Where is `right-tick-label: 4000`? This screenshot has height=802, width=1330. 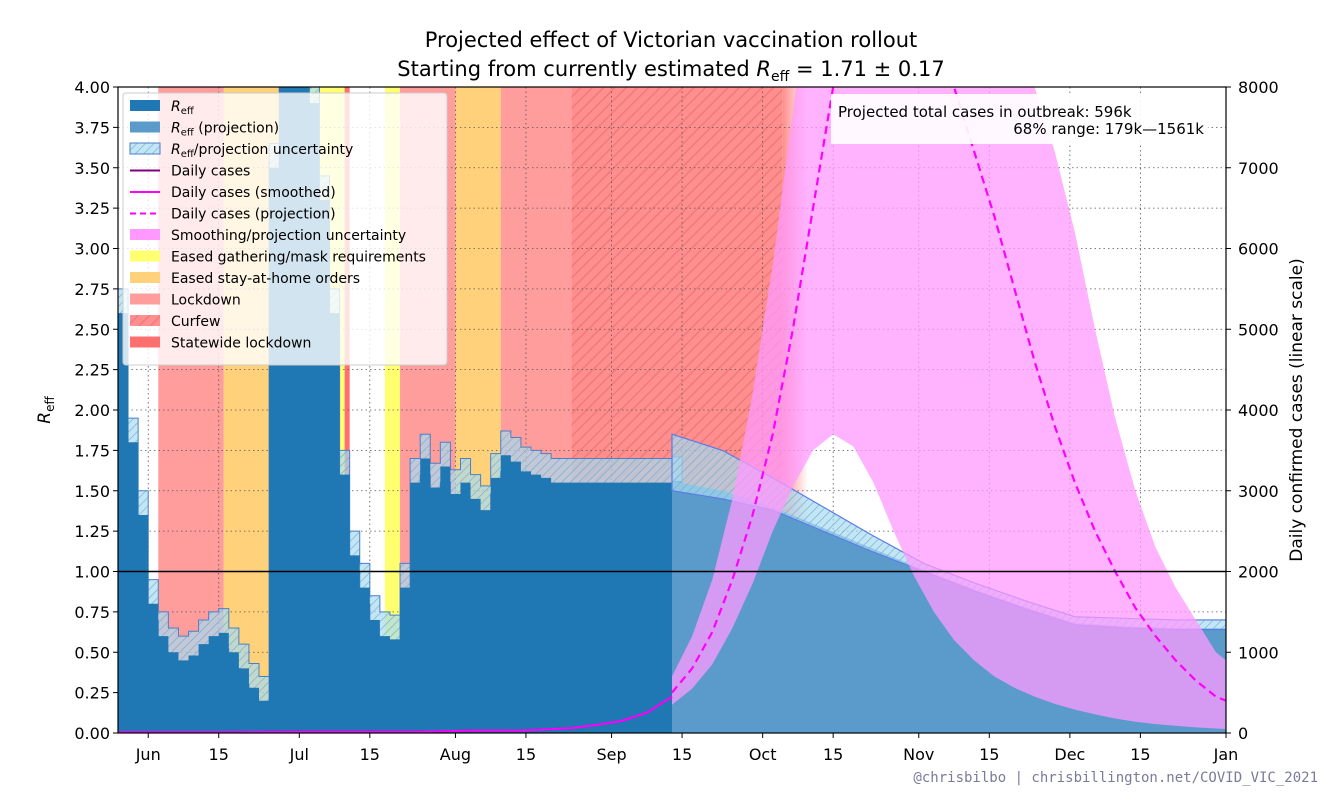 right-tick-label: 4000 is located at coordinates (1258, 410).